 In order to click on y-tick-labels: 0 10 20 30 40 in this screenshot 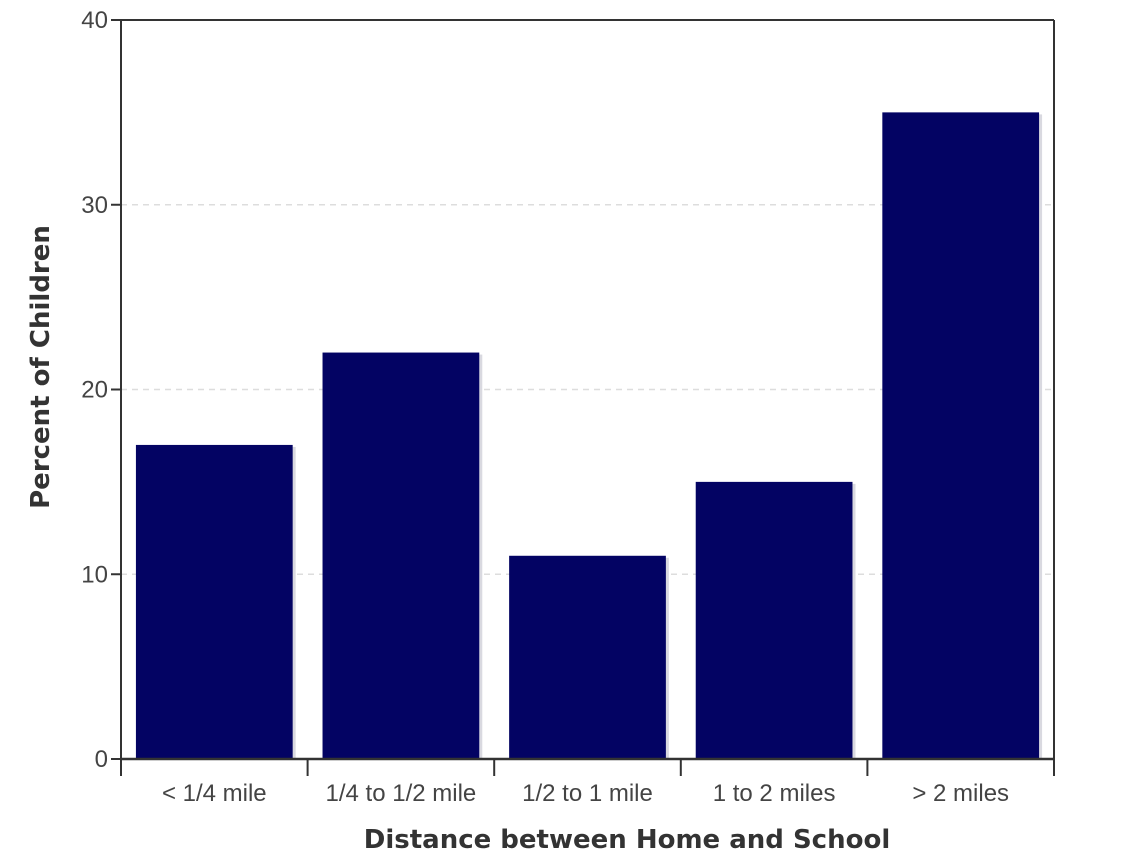, I will do `click(94, 390)`.